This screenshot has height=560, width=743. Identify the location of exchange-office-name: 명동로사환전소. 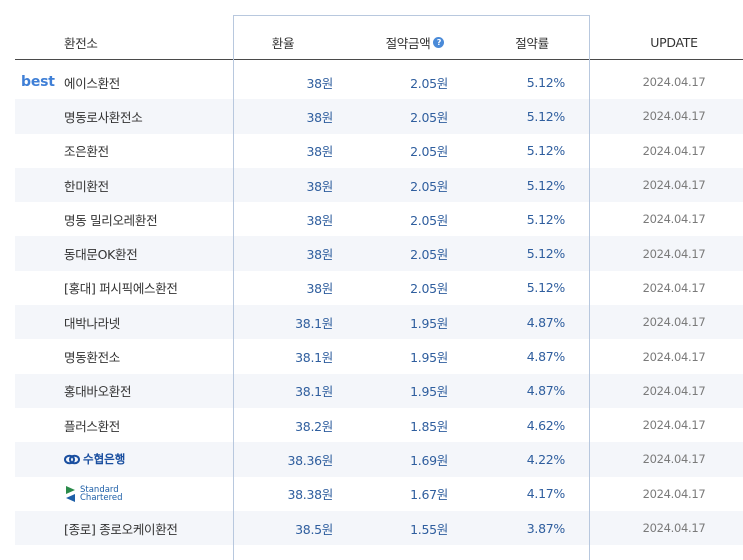
(103, 117).